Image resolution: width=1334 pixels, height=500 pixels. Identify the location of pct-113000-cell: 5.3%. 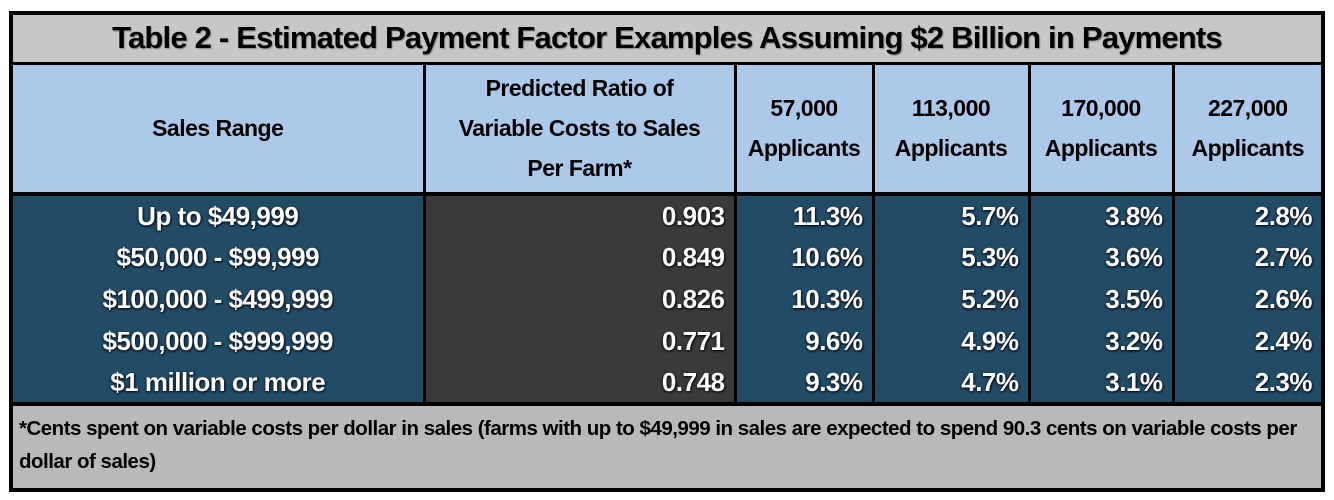
(950, 257).